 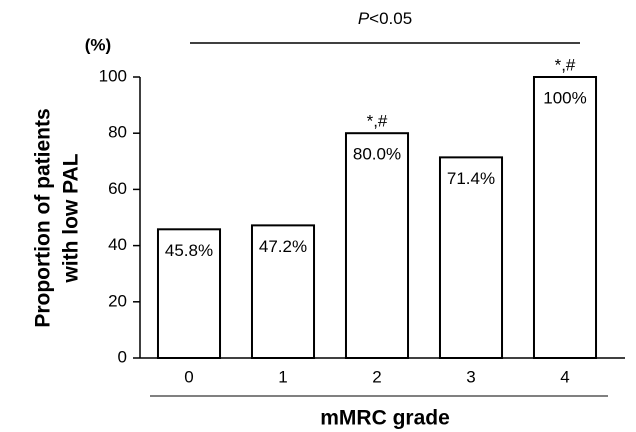 What do you see at coordinates (377, 154) in the screenshot?
I see `value-label: 80.0%` at bounding box center [377, 154].